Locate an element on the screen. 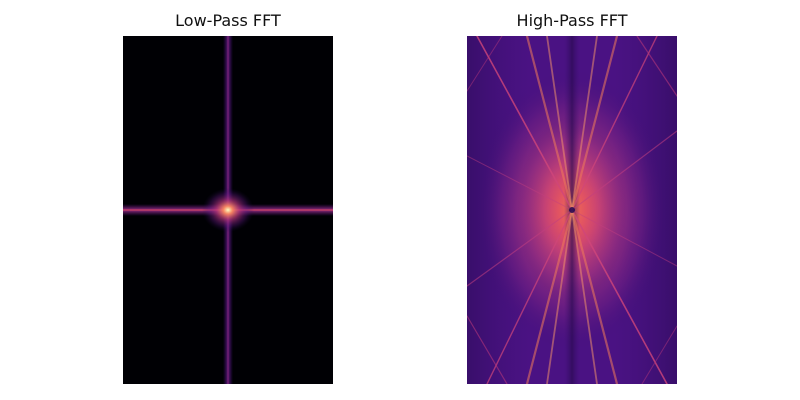 Image resolution: width=800 pixels, height=400 pixels. low-pass-central-peak is located at coordinates (228, 210).